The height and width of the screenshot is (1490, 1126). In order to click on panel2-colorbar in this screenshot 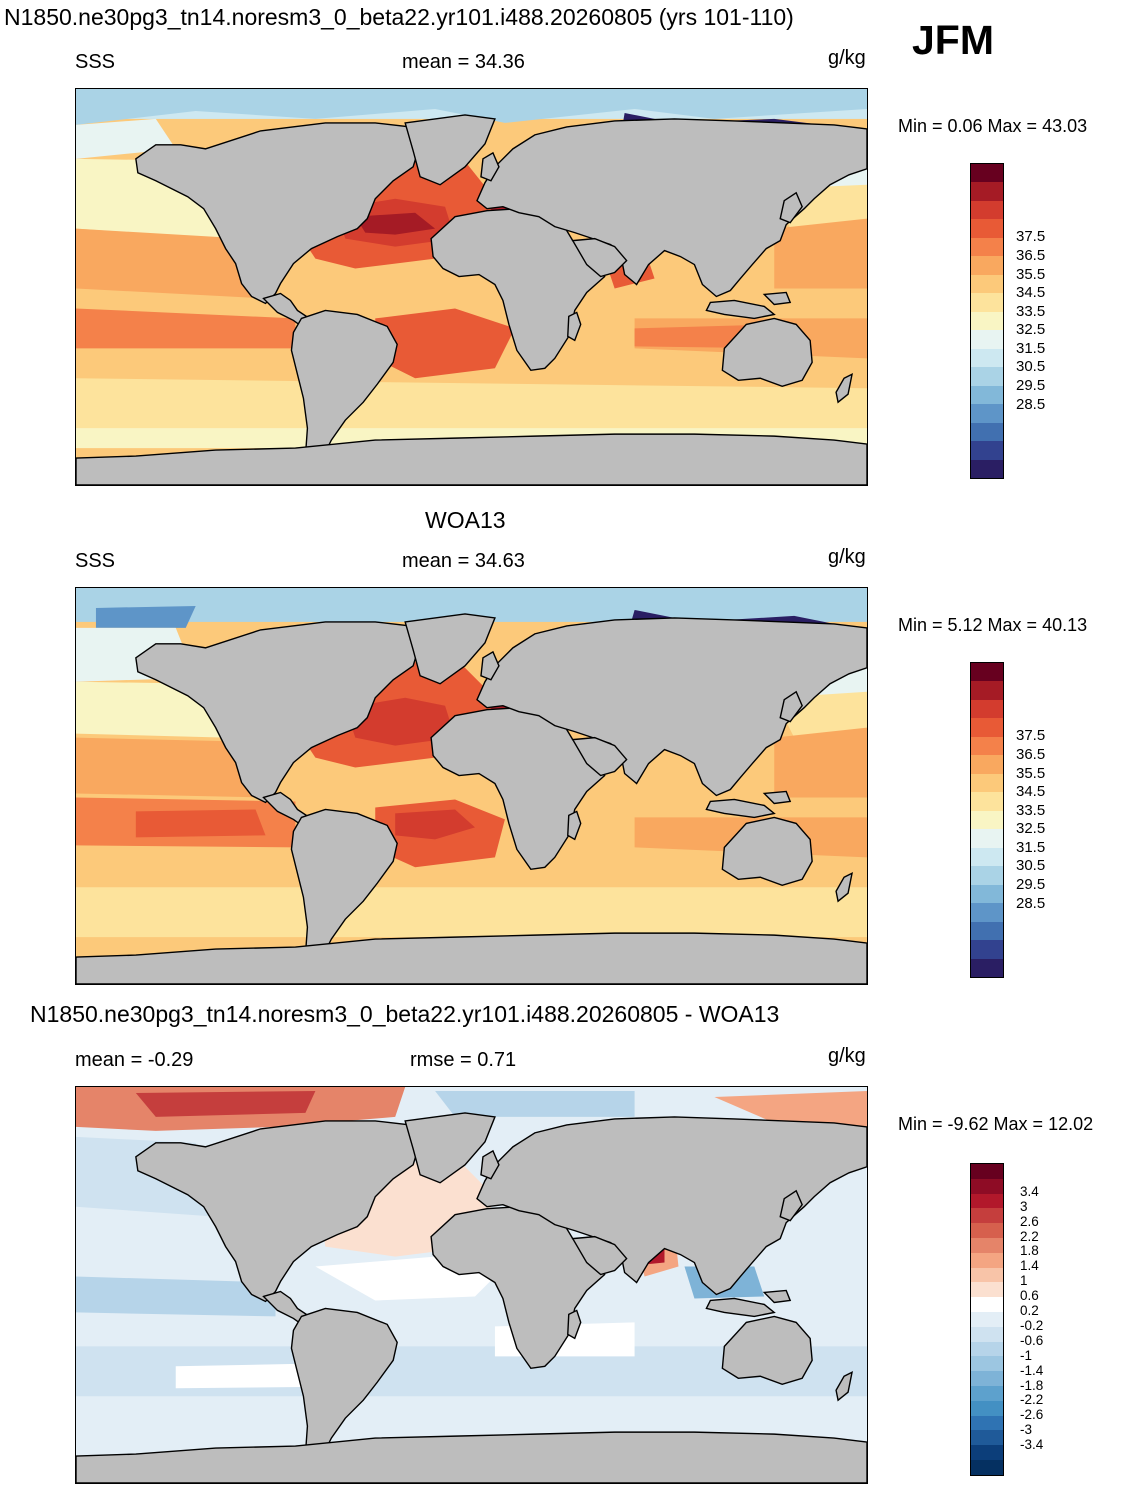, I will do `click(987, 820)`.